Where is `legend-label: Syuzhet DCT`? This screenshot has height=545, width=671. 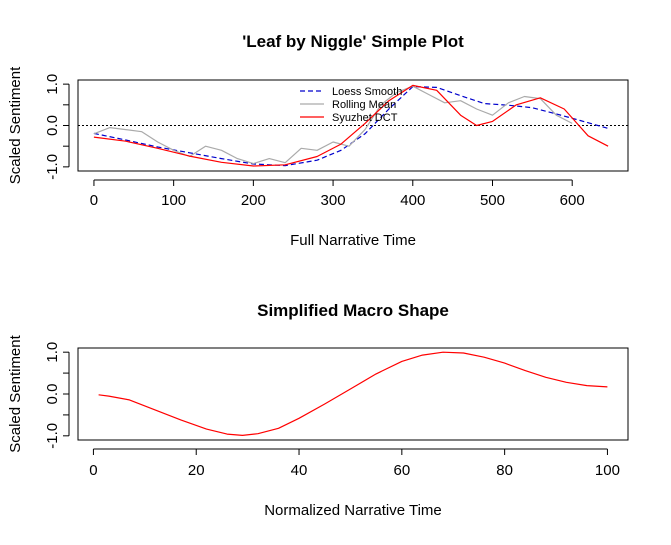
legend-label: Syuzhet DCT is located at coordinates (365, 118).